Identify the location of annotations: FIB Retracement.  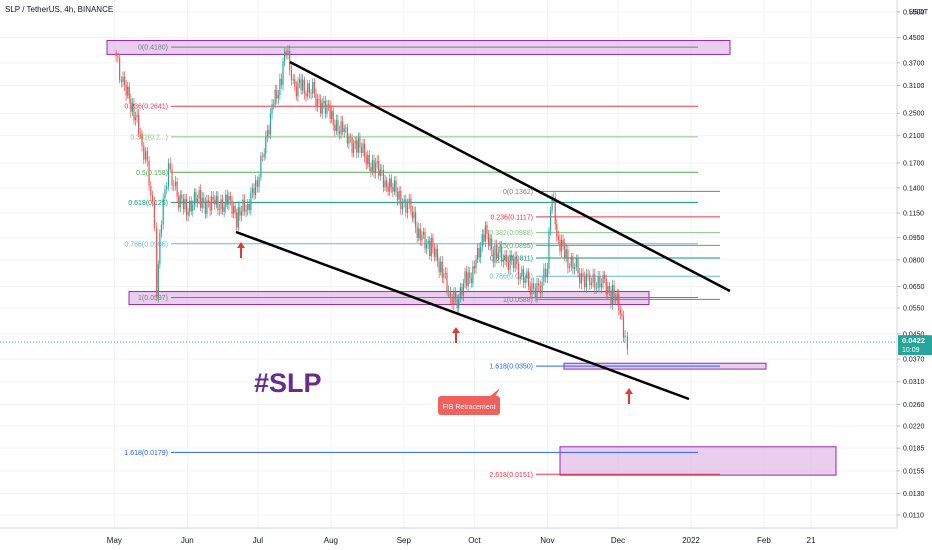
(435, 328).